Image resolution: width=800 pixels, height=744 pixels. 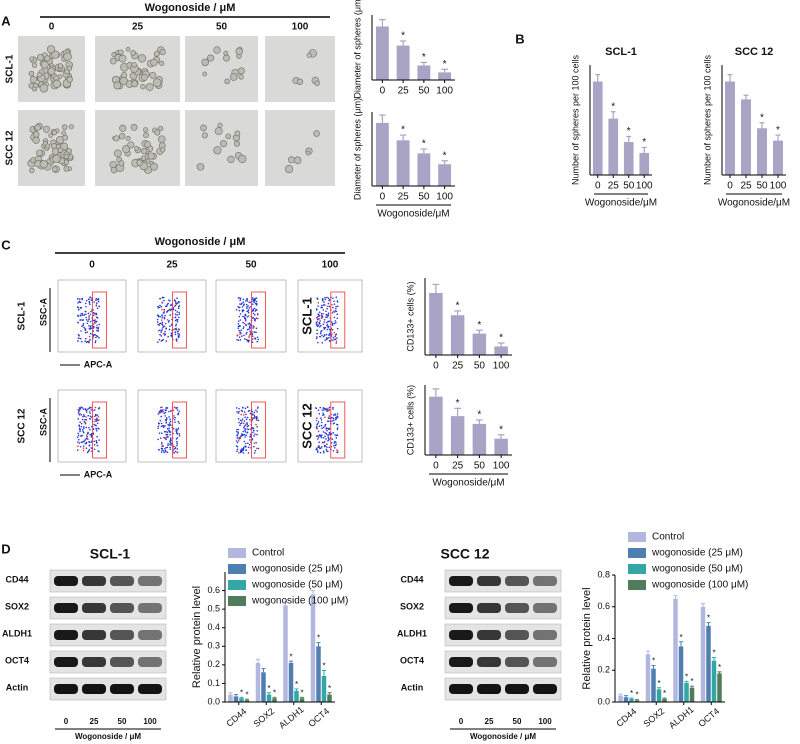 I want to click on x-tick-label: 0, so click(x=436, y=466).